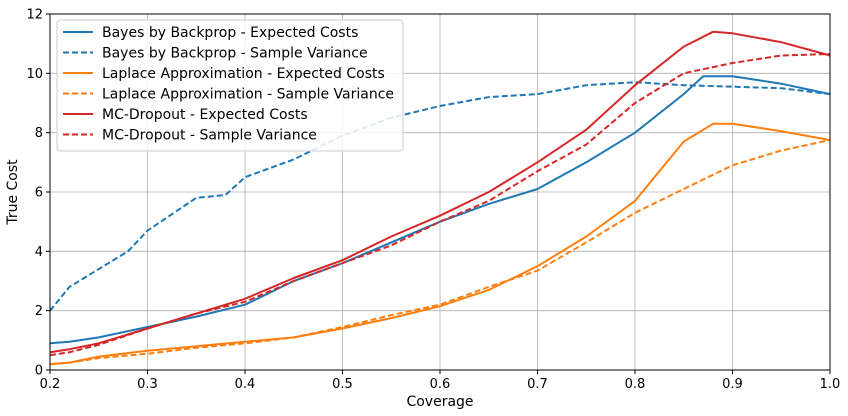 The width and height of the screenshot is (848, 416). What do you see at coordinates (342, 384) in the screenshot?
I see `x-tick-label: 0.5` at bounding box center [342, 384].